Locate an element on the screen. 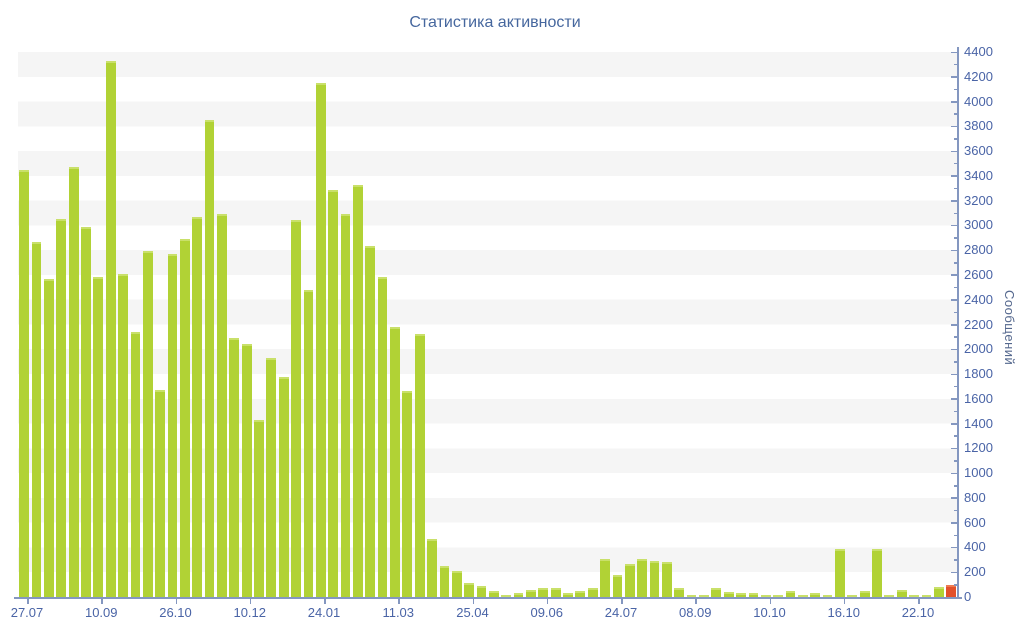 The width and height of the screenshot is (1024, 640). x-tick-label: 08.09 is located at coordinates (695, 612).